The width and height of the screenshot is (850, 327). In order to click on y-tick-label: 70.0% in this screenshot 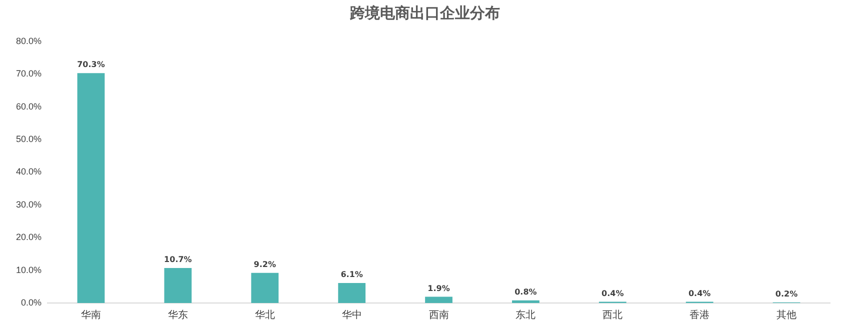, I will do `click(29, 73)`.